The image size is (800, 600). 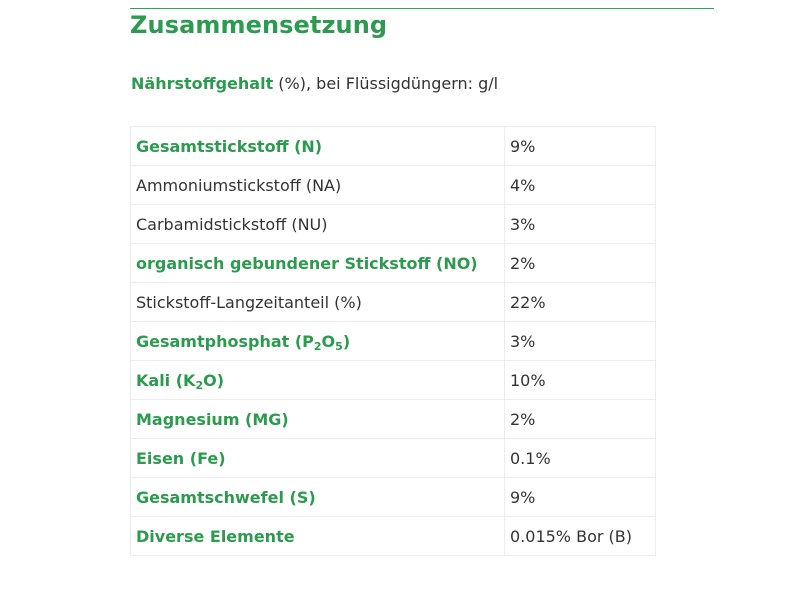 I want to click on unit-note: (%), bei Flüssigdüngern: g/l, so click(x=386, y=83).